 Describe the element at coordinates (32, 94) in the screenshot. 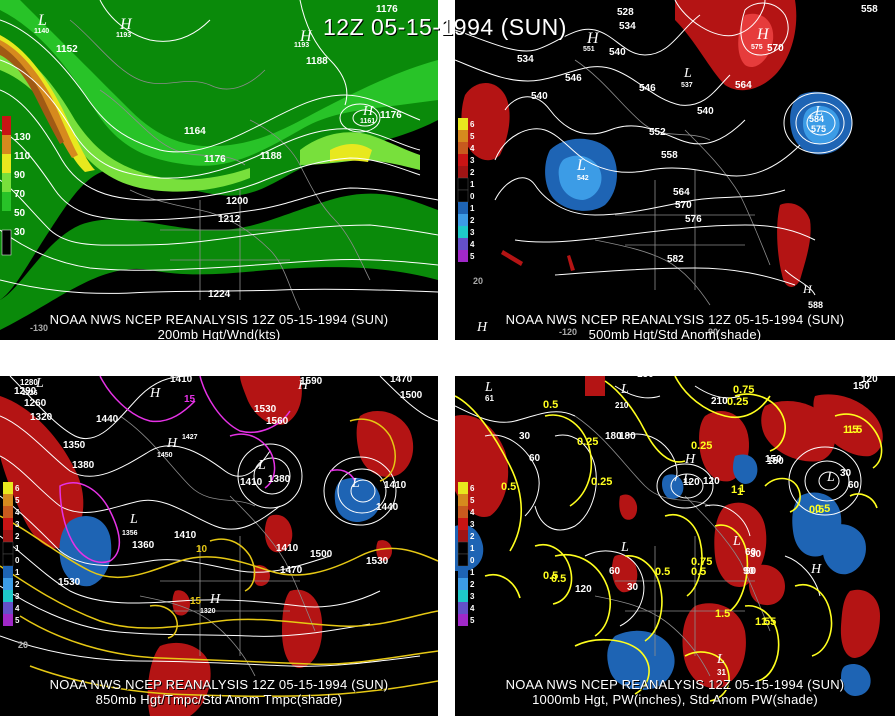

I see `wind-shade-brown` at that location.